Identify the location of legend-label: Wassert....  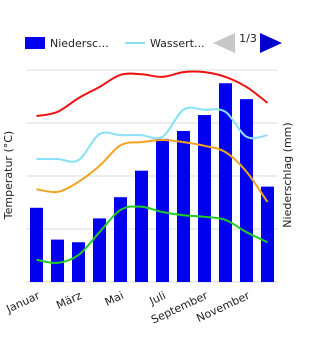
(177, 43).